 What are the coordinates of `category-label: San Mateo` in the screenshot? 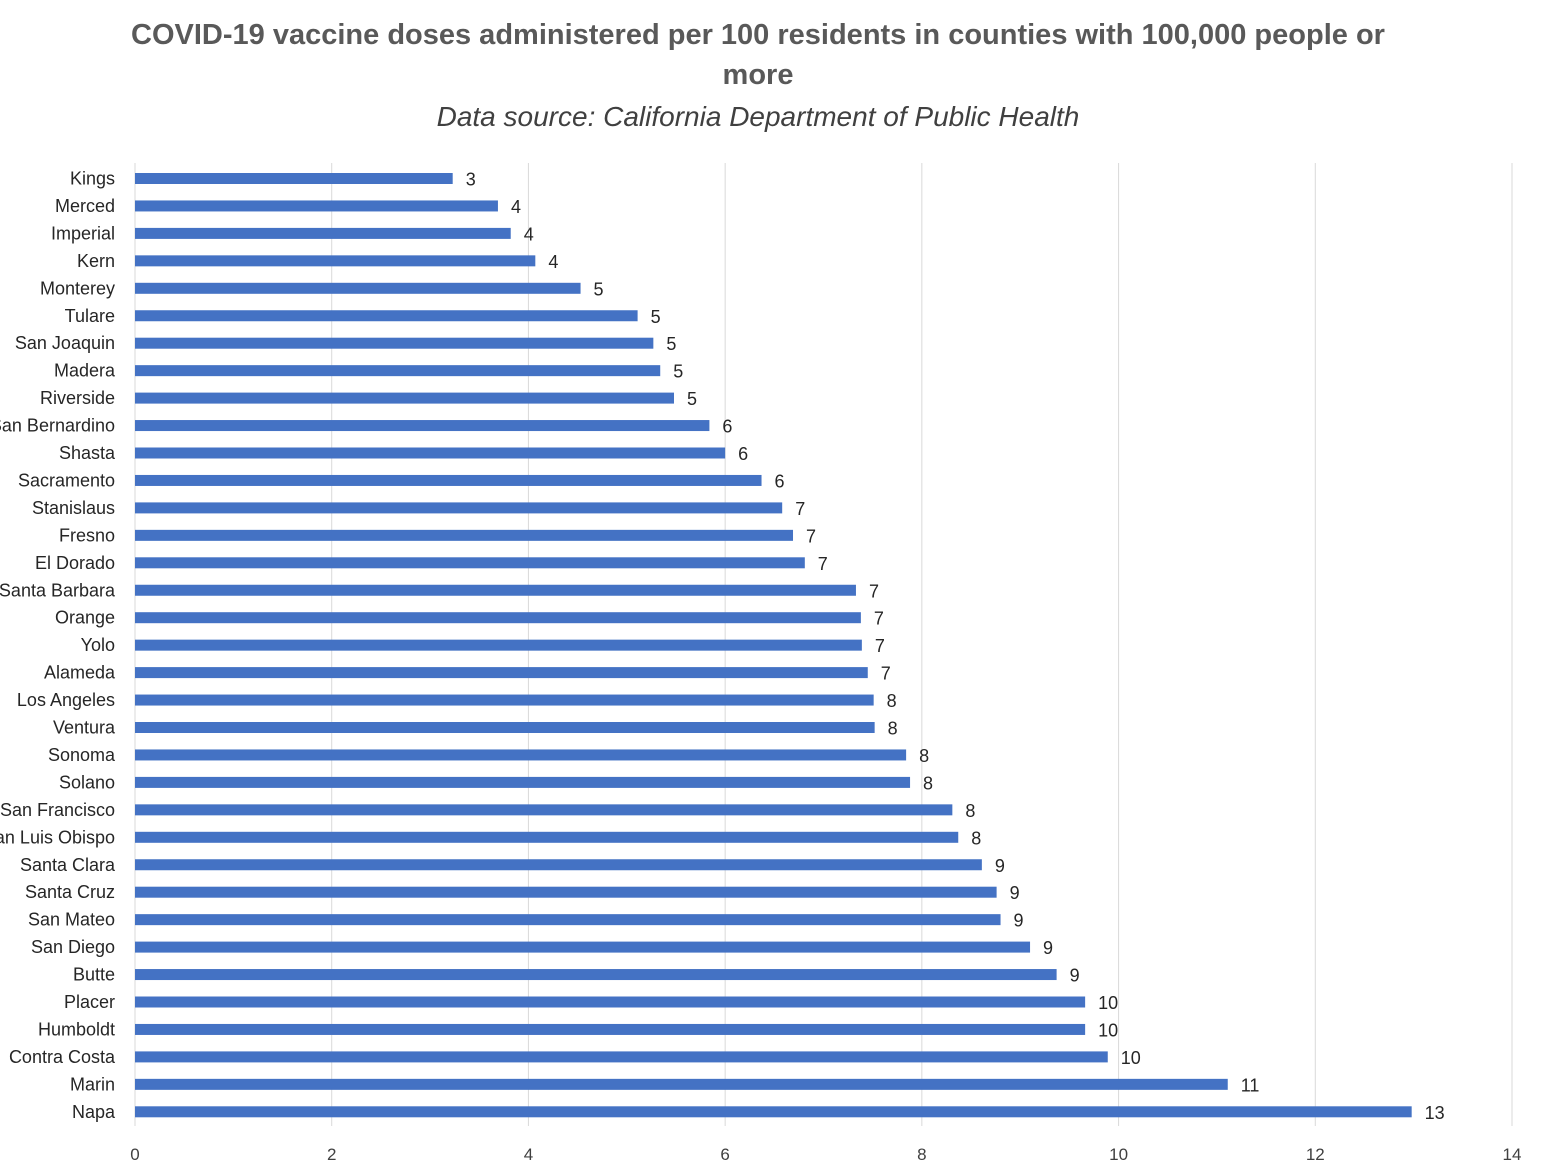 It's located at (71, 920).